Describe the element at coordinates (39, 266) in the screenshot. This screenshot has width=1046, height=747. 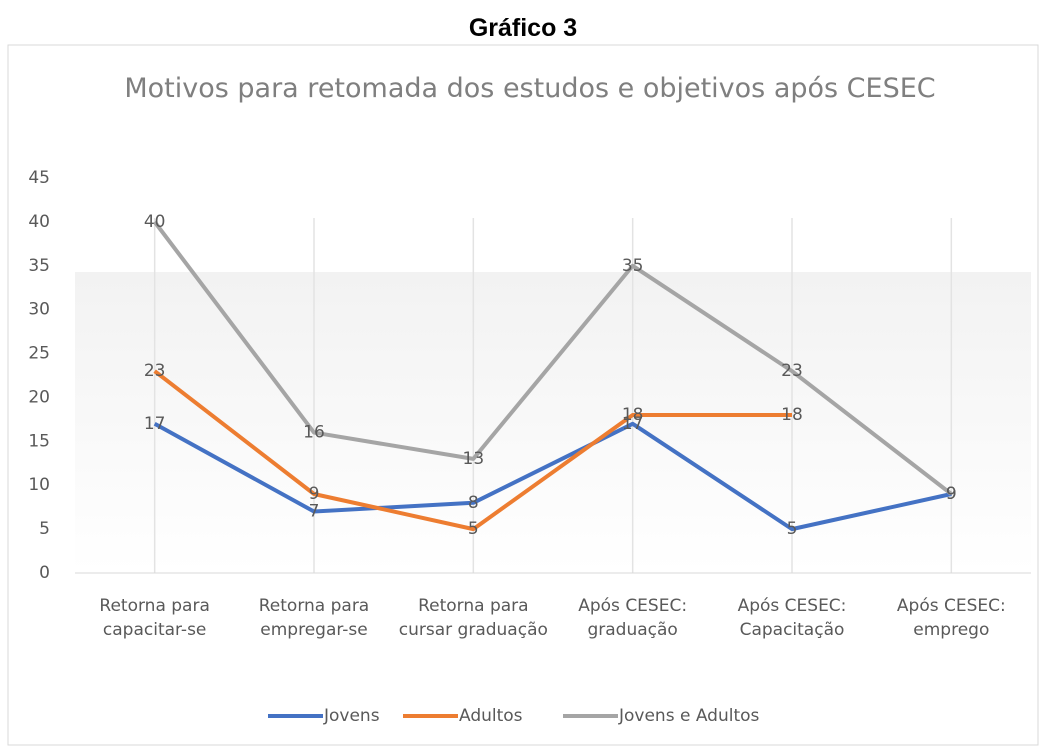
I see `y-tick-label: 35` at that location.